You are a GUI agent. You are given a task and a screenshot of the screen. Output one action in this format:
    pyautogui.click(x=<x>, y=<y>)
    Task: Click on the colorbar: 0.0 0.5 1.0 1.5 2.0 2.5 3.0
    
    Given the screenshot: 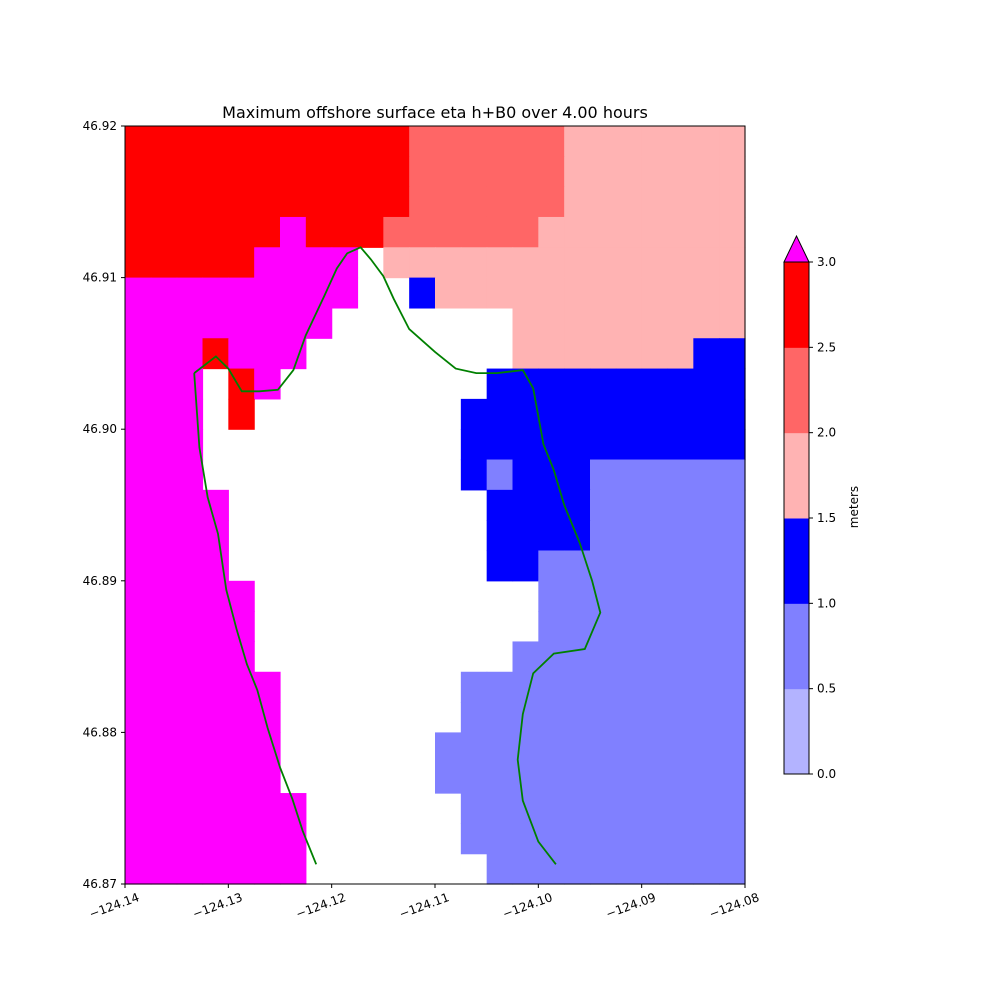 What is the action you would take?
    pyautogui.click(x=809, y=507)
    